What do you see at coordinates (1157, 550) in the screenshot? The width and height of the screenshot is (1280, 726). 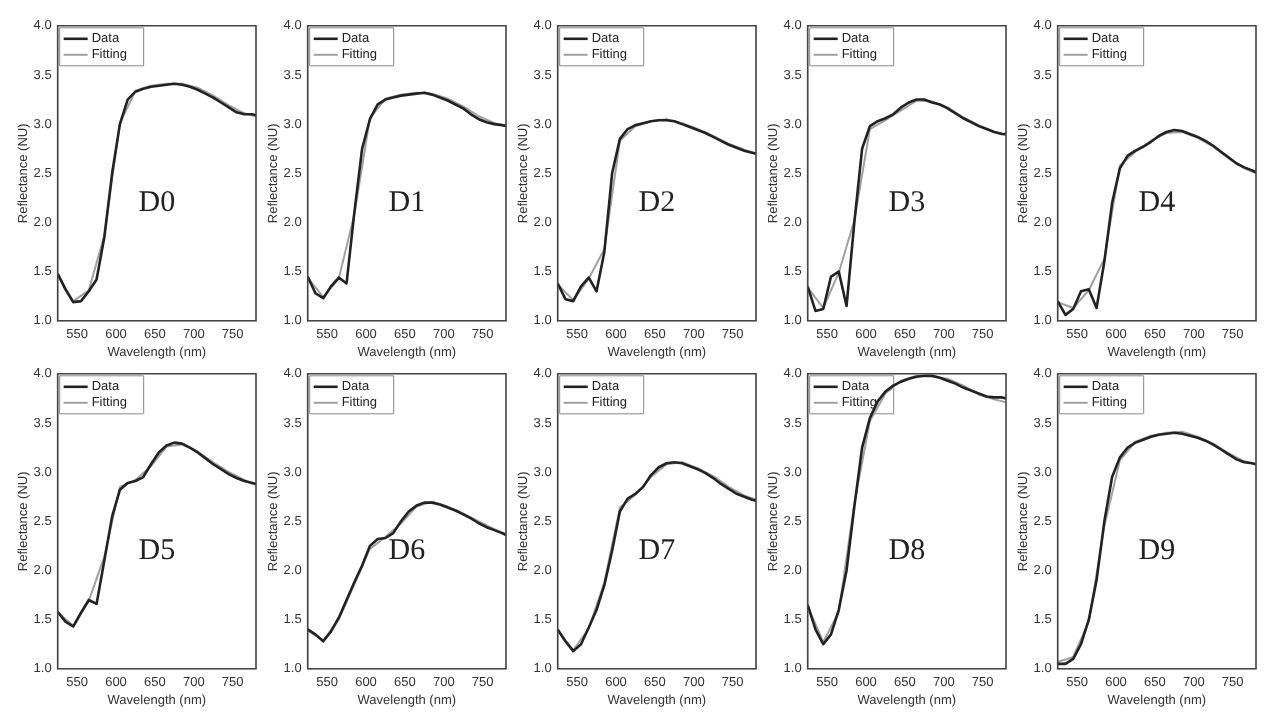 I see `annotation: D9` at bounding box center [1157, 550].